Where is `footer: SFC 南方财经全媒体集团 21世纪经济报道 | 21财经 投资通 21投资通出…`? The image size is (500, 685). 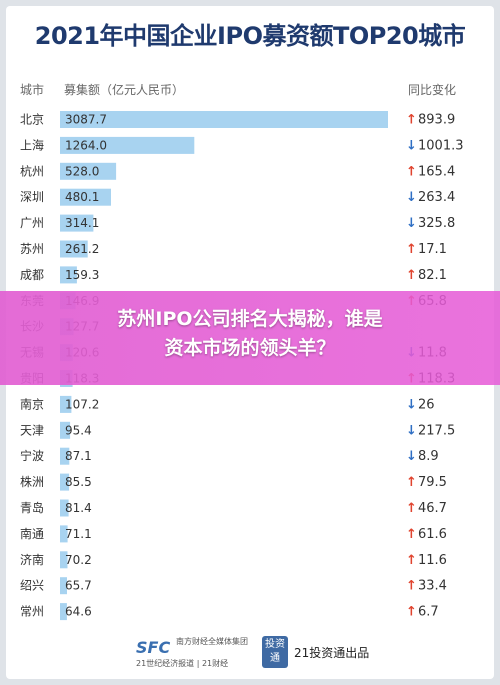
footer: SFC 南方财经全媒体集团 21世纪经济报道 | 21财经 投资通 21投资通出… is located at coordinates (250, 654).